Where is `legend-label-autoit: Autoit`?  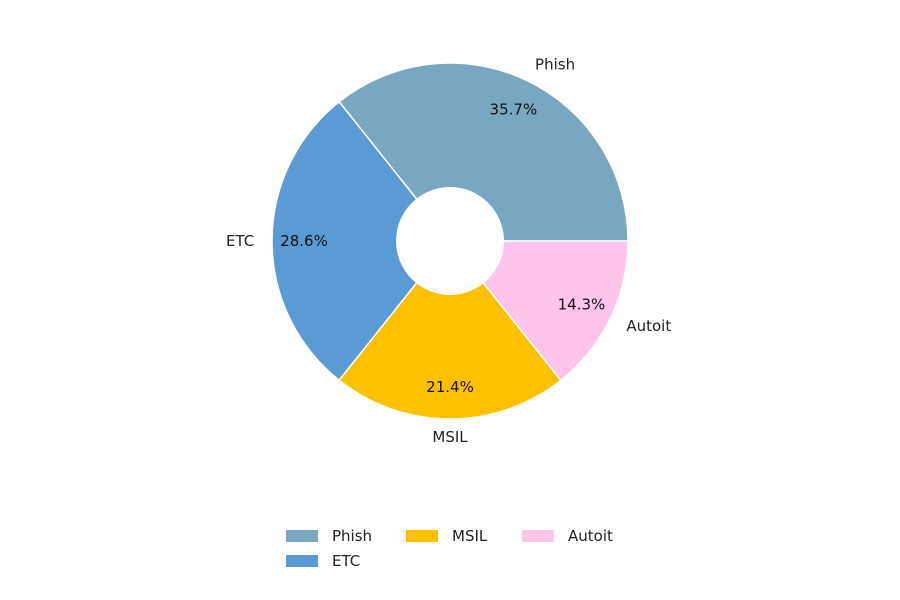
legend-label-autoit: Autoit is located at coordinates (590, 536).